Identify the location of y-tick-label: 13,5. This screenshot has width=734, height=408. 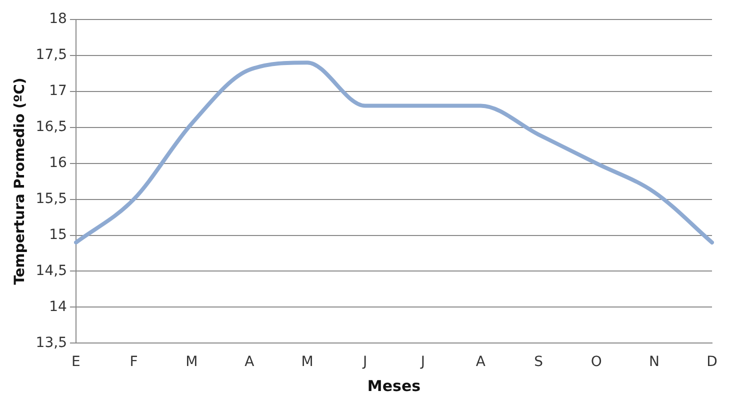
(51, 342).